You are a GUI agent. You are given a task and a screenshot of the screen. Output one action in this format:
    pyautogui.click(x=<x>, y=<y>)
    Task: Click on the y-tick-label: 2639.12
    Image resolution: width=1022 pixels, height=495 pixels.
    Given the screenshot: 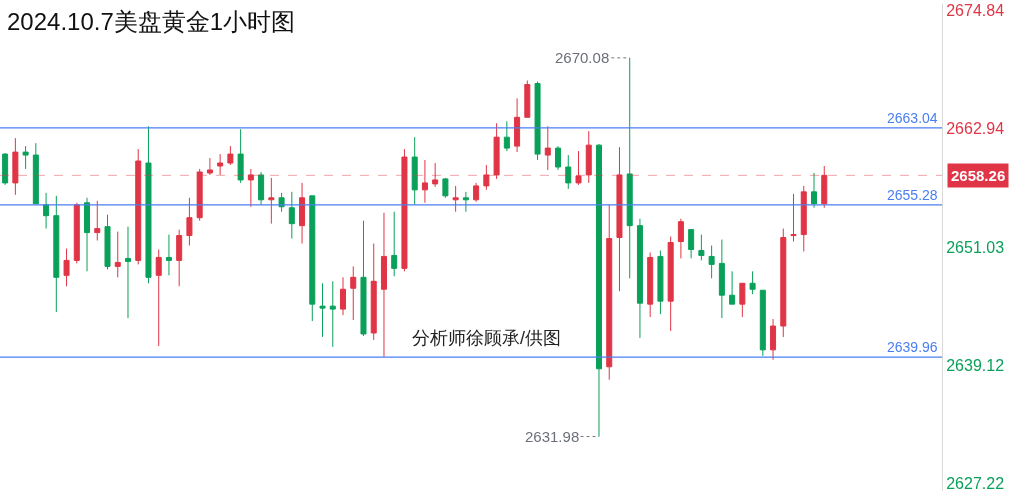 What is the action you would take?
    pyautogui.click(x=975, y=366)
    